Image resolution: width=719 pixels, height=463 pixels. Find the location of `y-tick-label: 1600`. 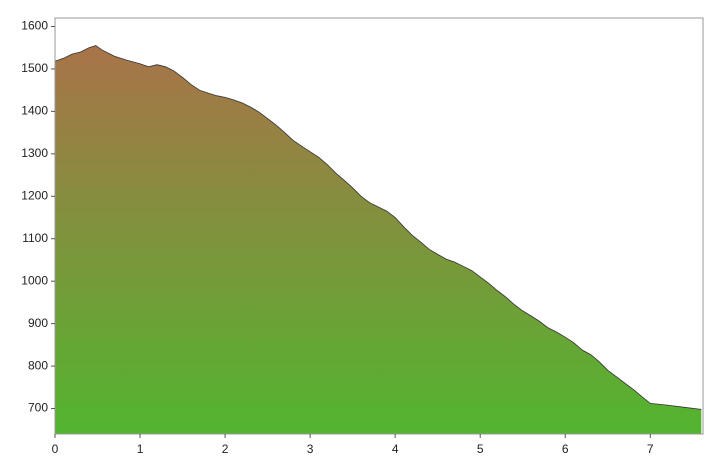

y-tick-label: 1600 is located at coordinates (34, 26).